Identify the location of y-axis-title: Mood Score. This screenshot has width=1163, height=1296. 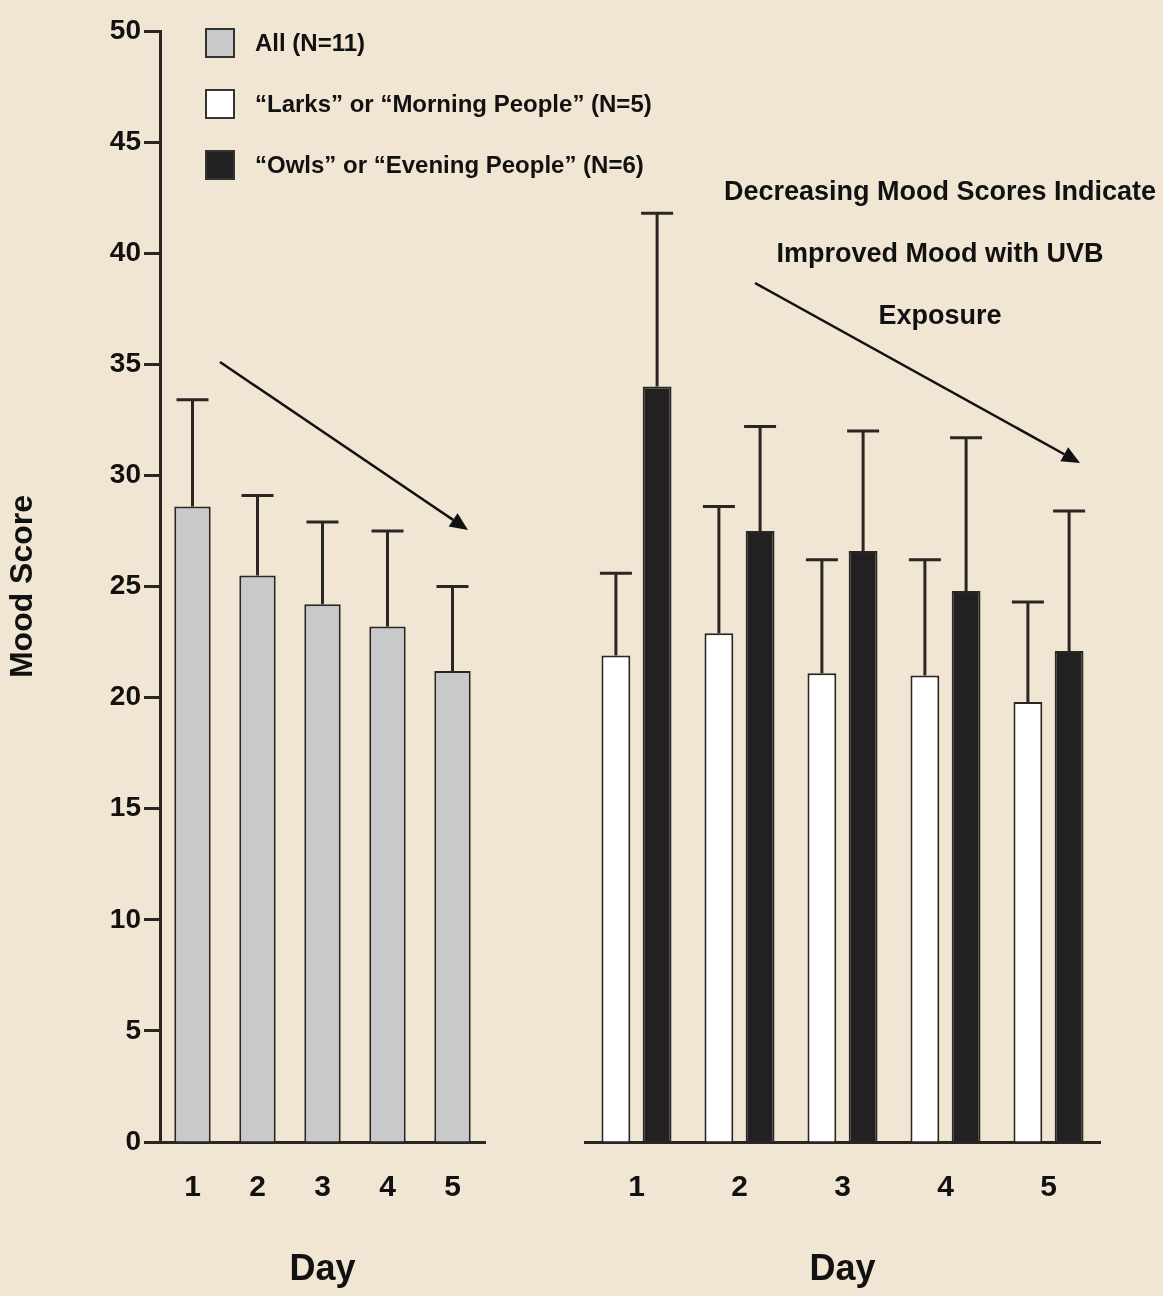
(21, 586).